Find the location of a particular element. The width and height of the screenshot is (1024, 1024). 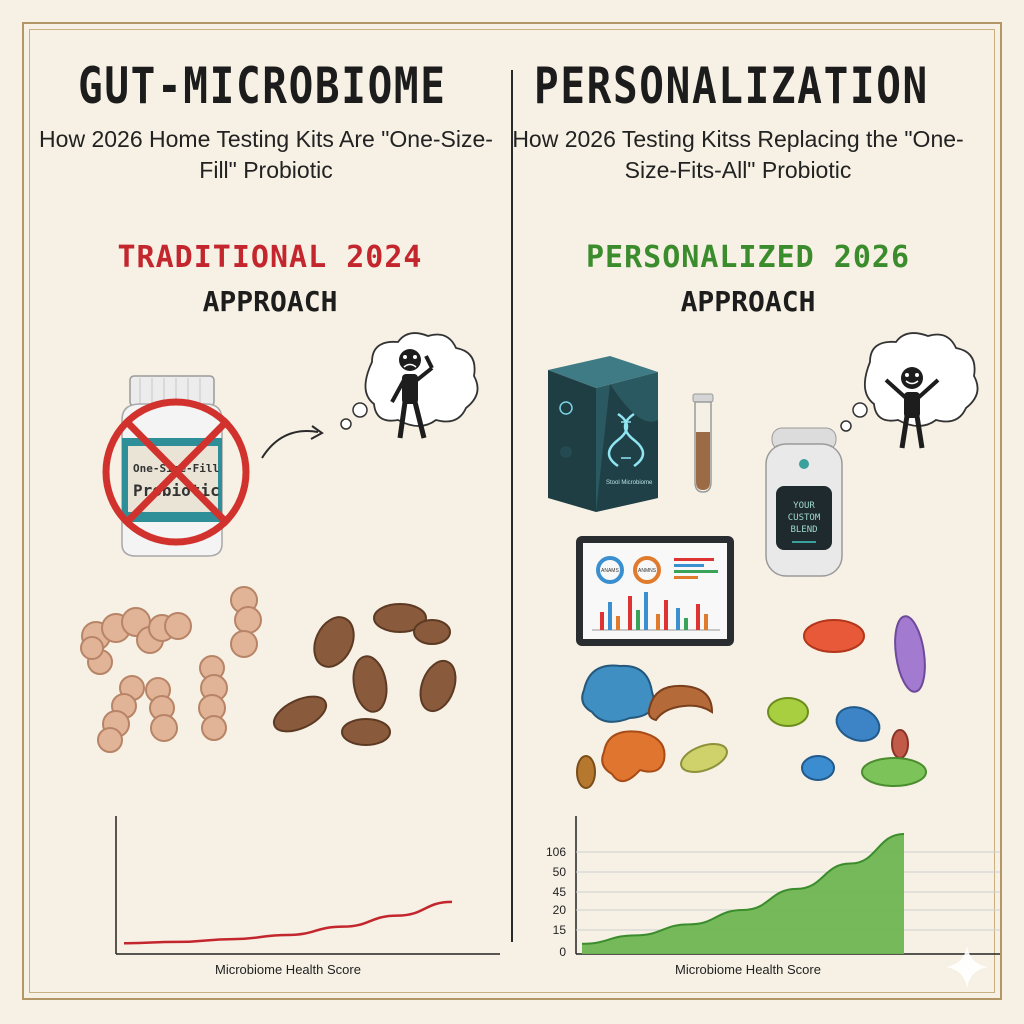

y-tick-label: 50 is located at coordinates (560, 872).